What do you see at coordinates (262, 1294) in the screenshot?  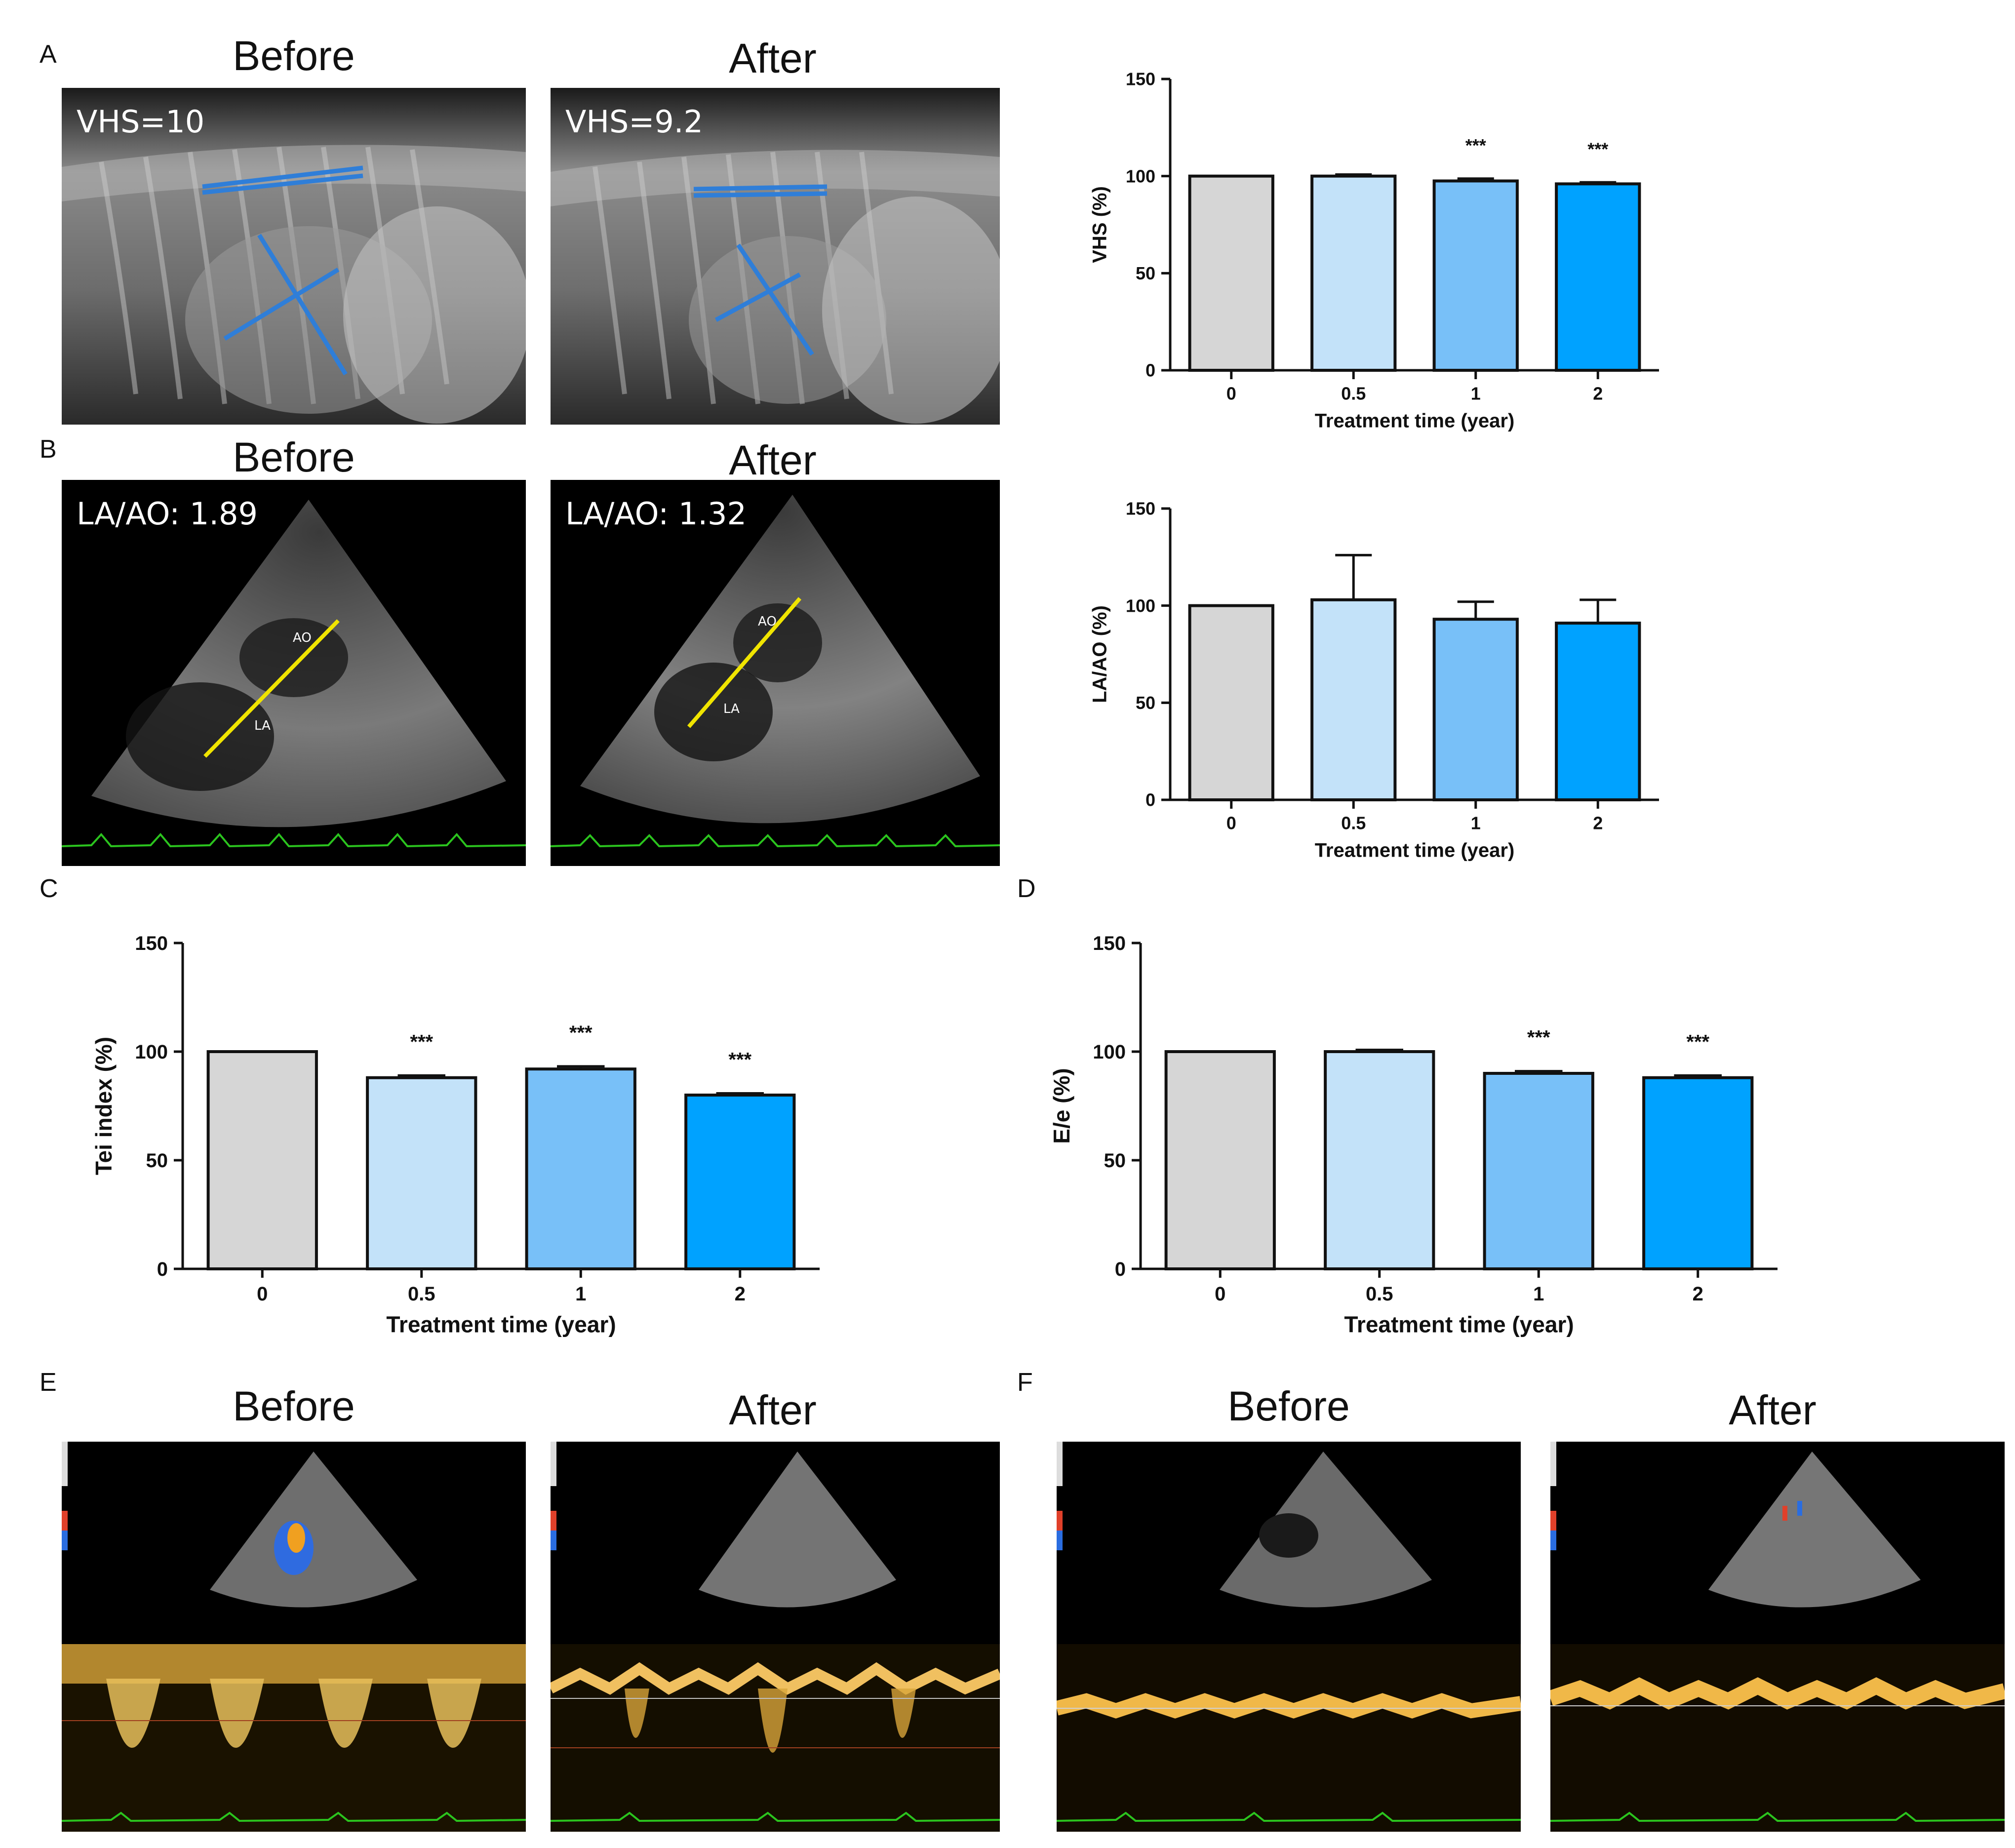 I see `tei-xtick-label-0: 0` at bounding box center [262, 1294].